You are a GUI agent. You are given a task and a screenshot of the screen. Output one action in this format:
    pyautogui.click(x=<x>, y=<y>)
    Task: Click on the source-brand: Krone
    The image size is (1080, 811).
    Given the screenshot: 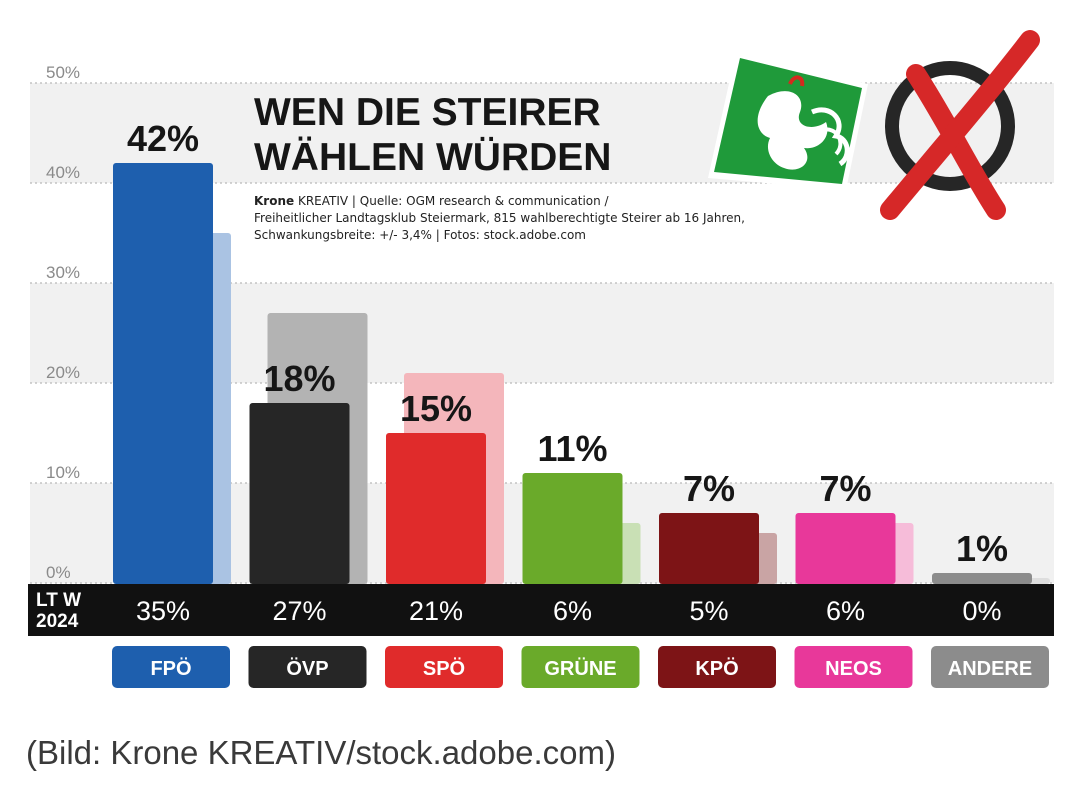 What is the action you would take?
    pyautogui.click(x=274, y=201)
    